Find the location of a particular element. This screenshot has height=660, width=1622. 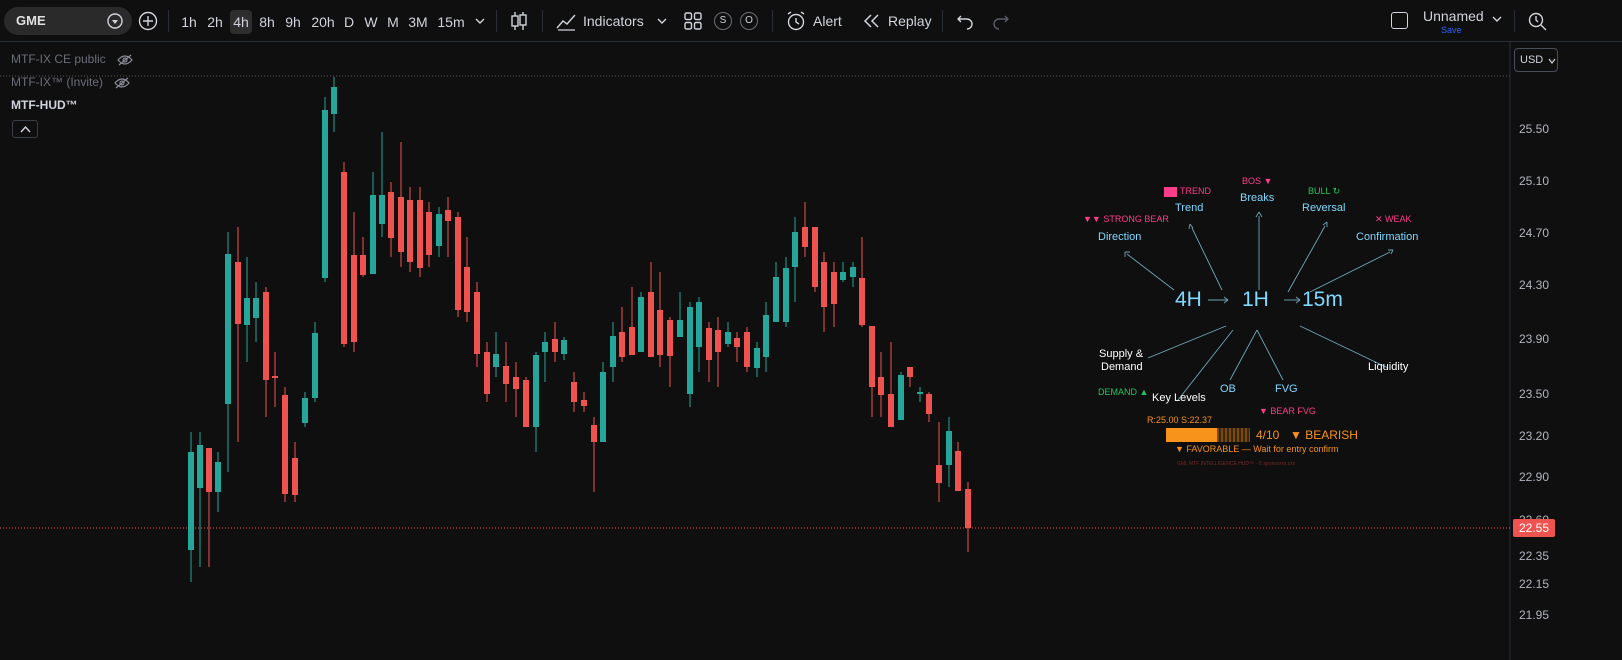

legend-item-mtf-ix-invite: MTF-IX™ (Invite) is located at coordinates (71, 82).